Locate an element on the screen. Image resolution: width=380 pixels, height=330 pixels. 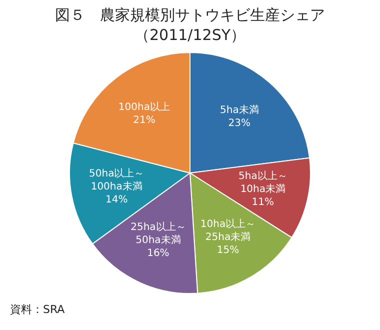
data-label: 16% is located at coordinates (158, 254).